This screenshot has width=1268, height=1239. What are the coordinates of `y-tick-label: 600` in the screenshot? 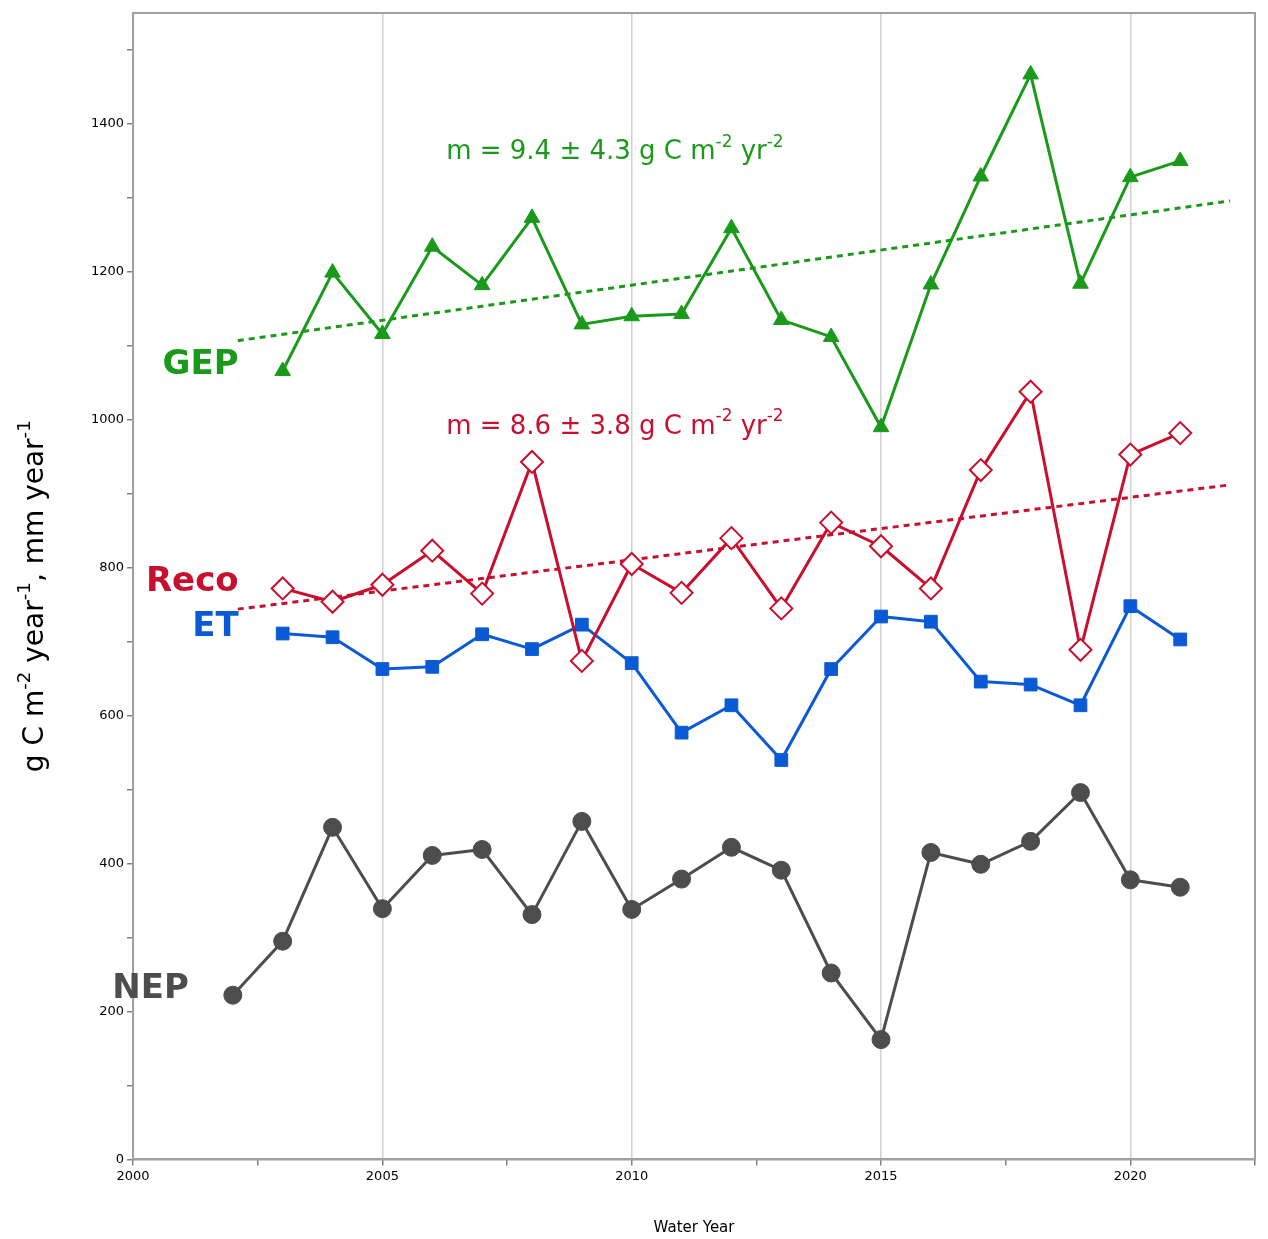 It's located at (112, 715).